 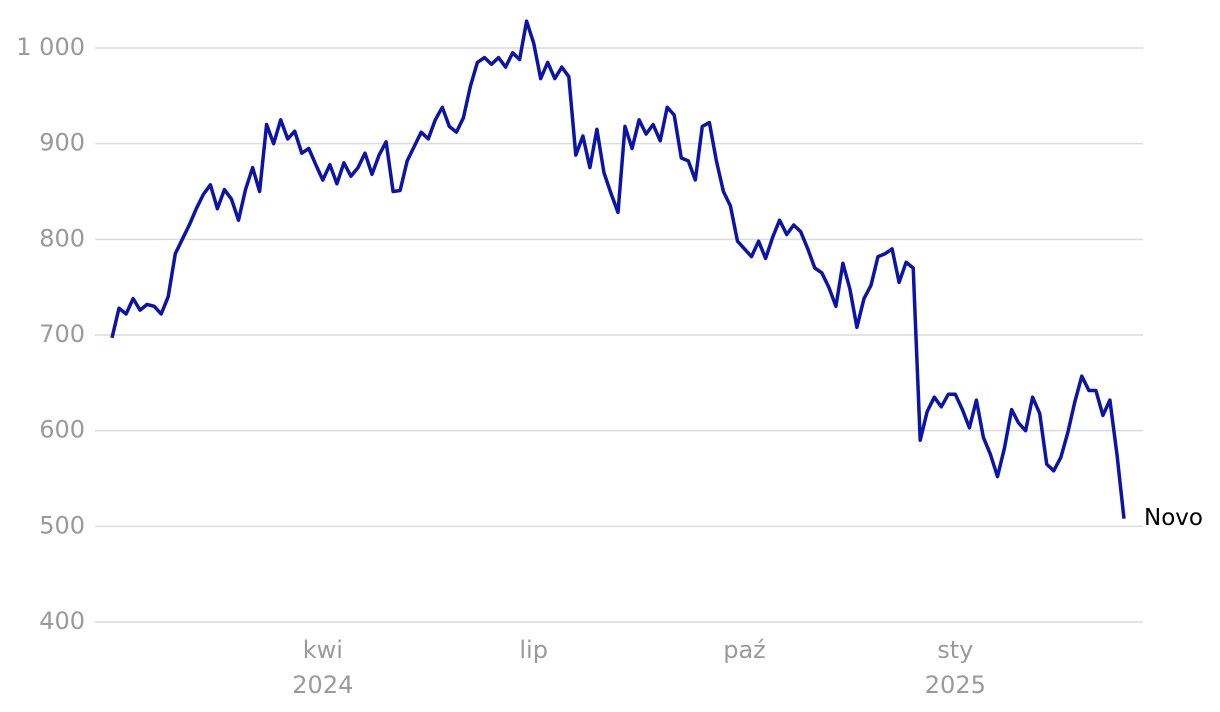 I want to click on x-tick-label: kwi 2024, so click(x=322, y=667).